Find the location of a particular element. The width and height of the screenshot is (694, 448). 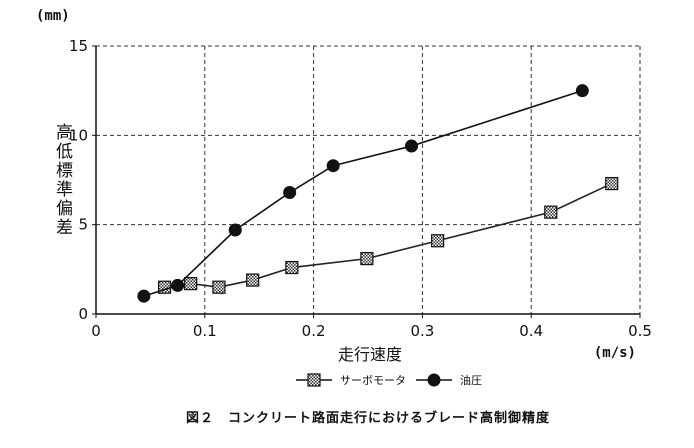

x-axis-unit: (m/s) is located at coordinates (615, 353).